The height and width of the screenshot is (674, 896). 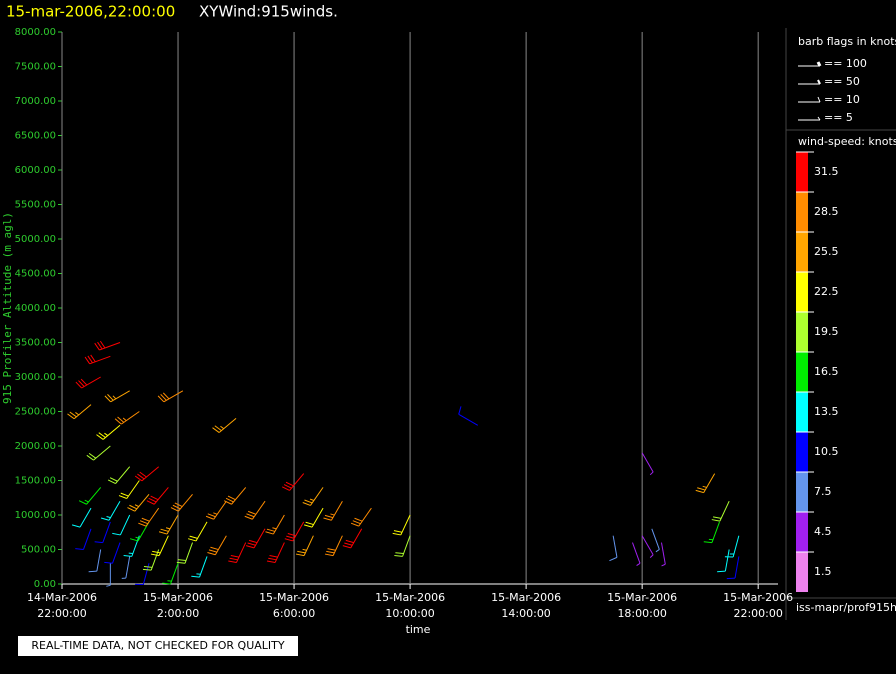 I want to click on chart-subtitle: XYWind:915winds., so click(x=268, y=12).